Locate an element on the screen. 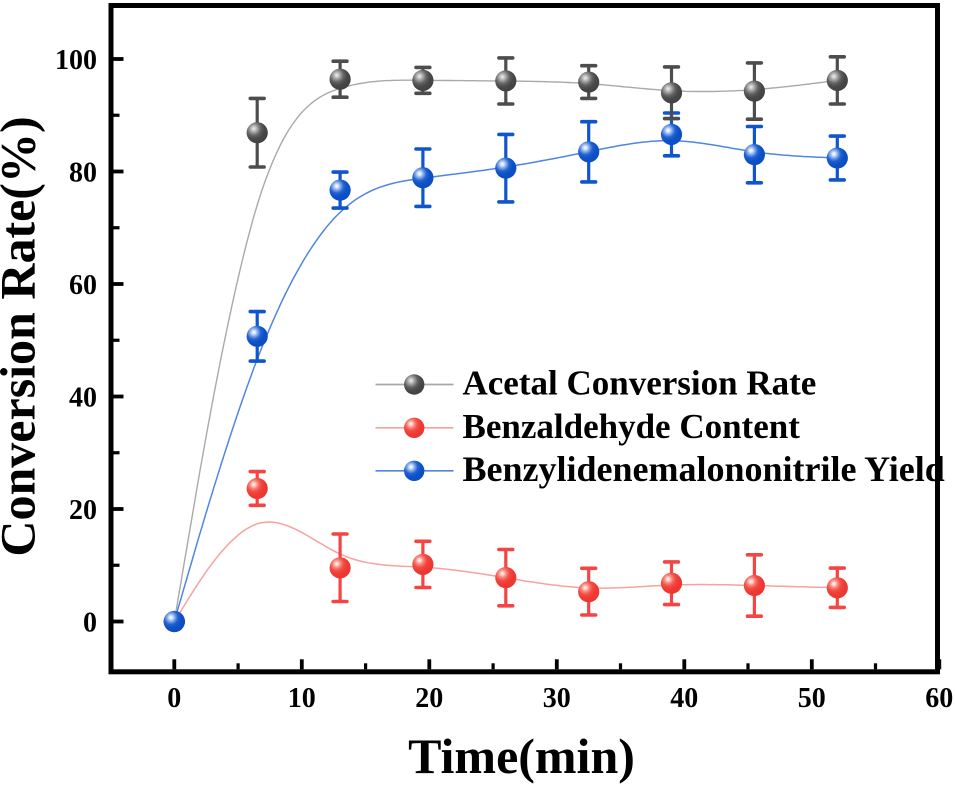 This screenshot has width=955, height=789. svg-text: Time(min) is located at coordinates (521, 756).